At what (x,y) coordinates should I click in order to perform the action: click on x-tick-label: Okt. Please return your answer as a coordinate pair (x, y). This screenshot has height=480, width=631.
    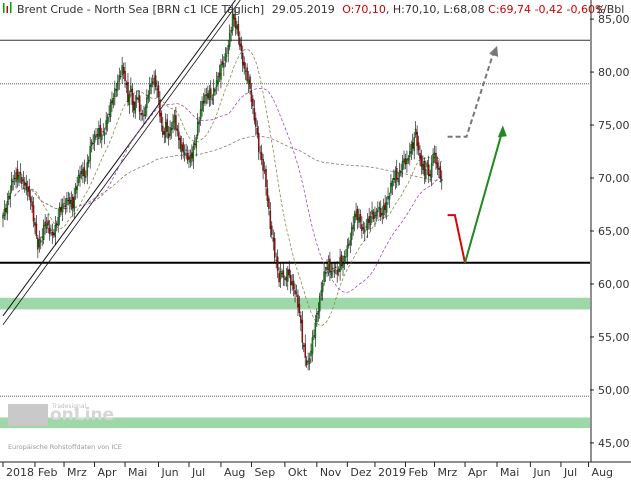
    Looking at the image, I should click on (298, 472).